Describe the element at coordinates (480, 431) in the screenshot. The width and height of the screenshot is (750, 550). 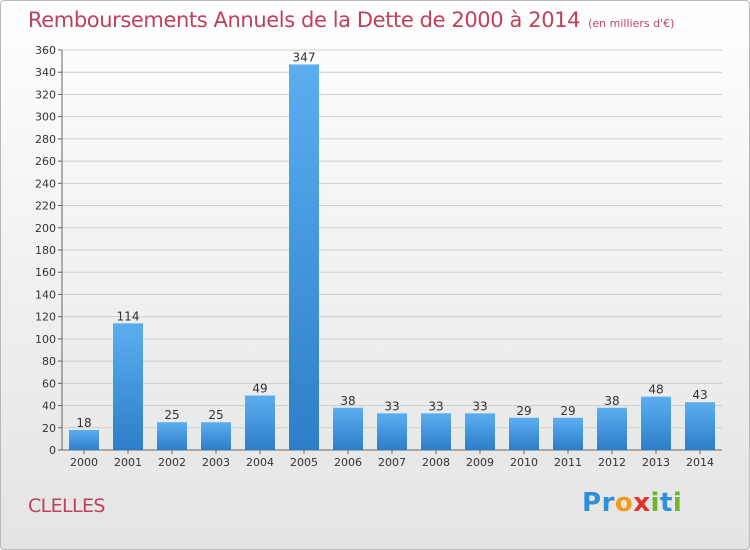
I see `bar-2009` at that location.